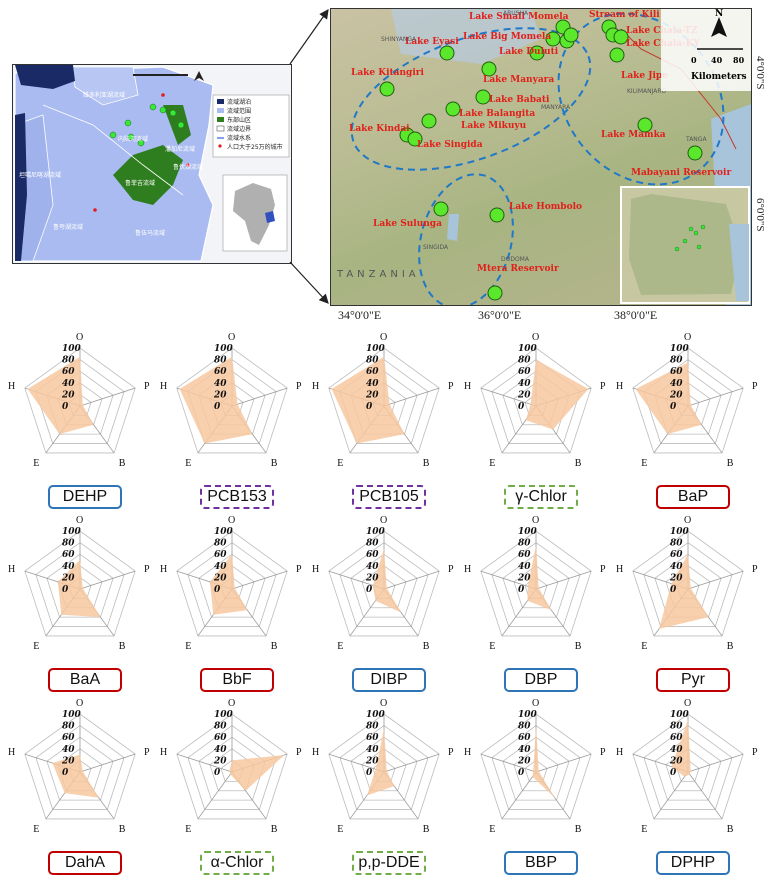  I want to click on site-markers, so click(541, 160).